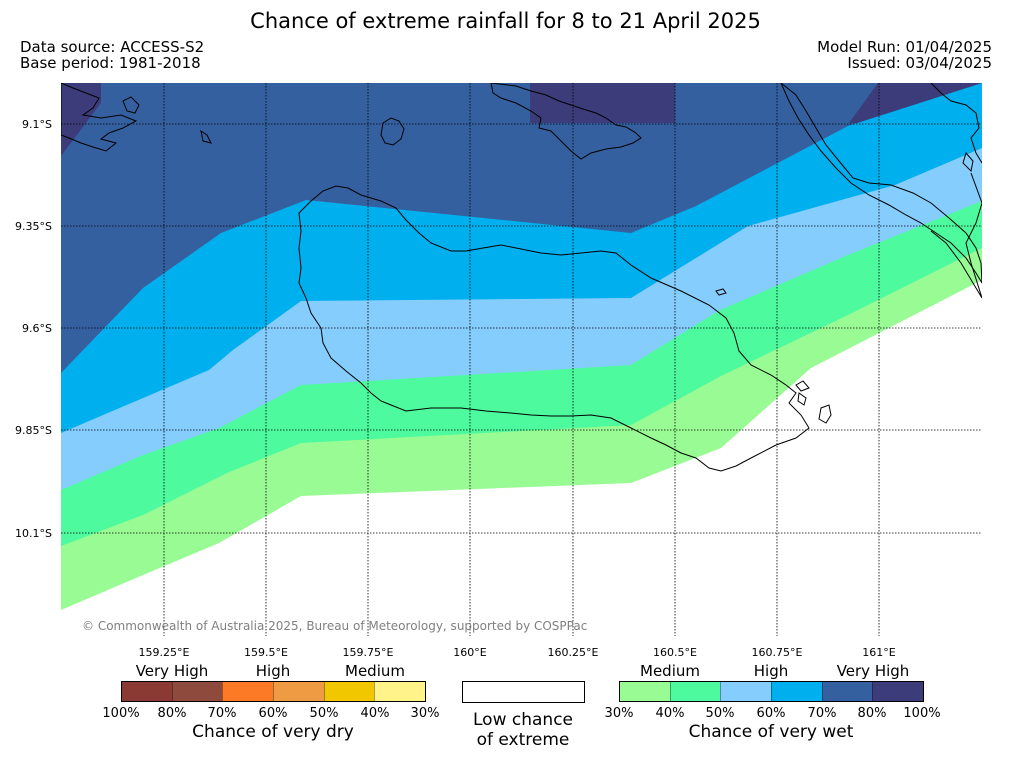 Image resolution: width=1011 pixels, height=758 pixels. What do you see at coordinates (523, 720) in the screenshot?
I see `low-chance-line-1: Low chance` at bounding box center [523, 720].